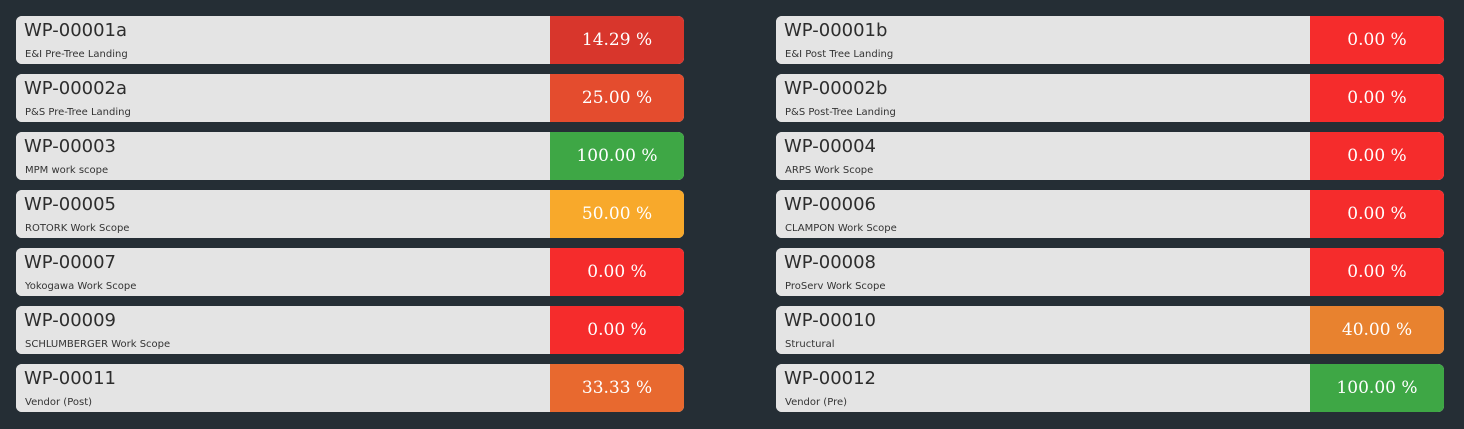  I want to click on work-package-info: WP-00010 Structural, so click(1043, 330).